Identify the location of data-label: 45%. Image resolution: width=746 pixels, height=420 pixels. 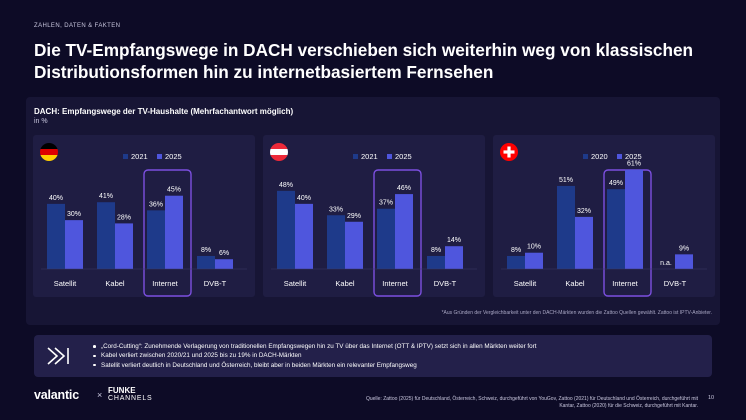
(174, 190).